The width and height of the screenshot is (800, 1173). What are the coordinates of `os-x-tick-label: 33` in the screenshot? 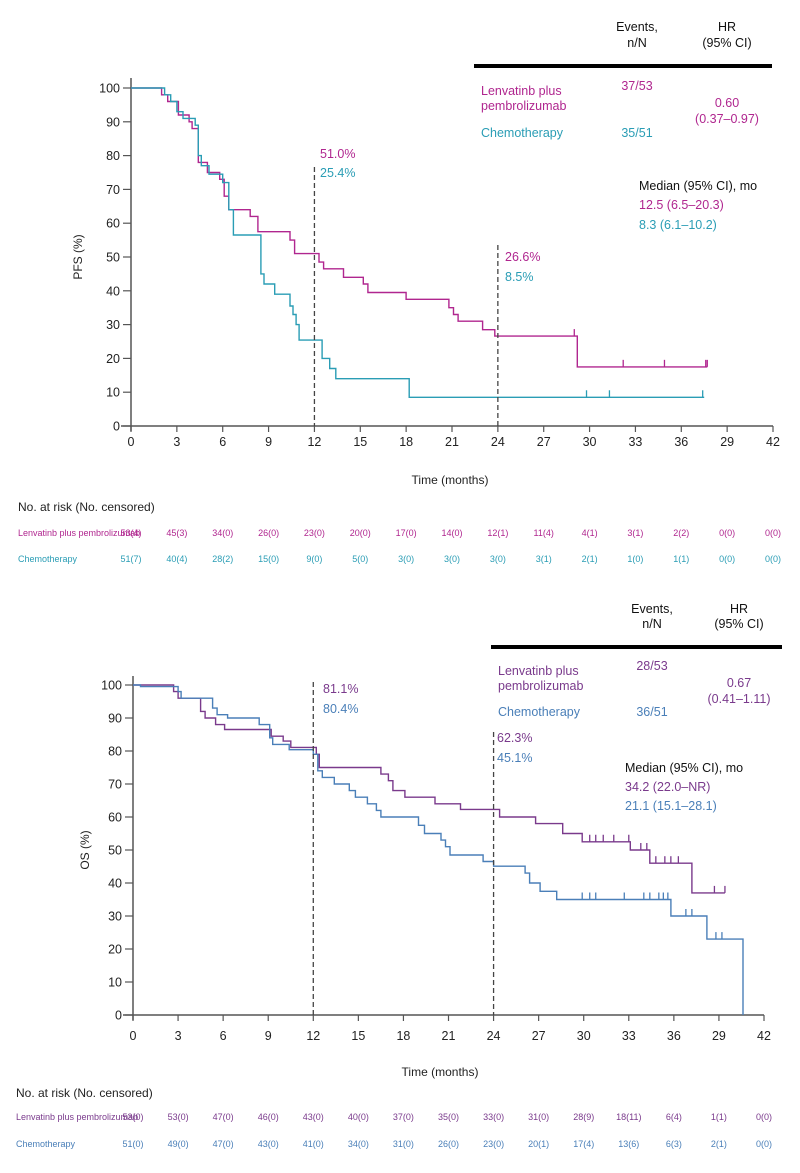 It's located at (629, 1036).